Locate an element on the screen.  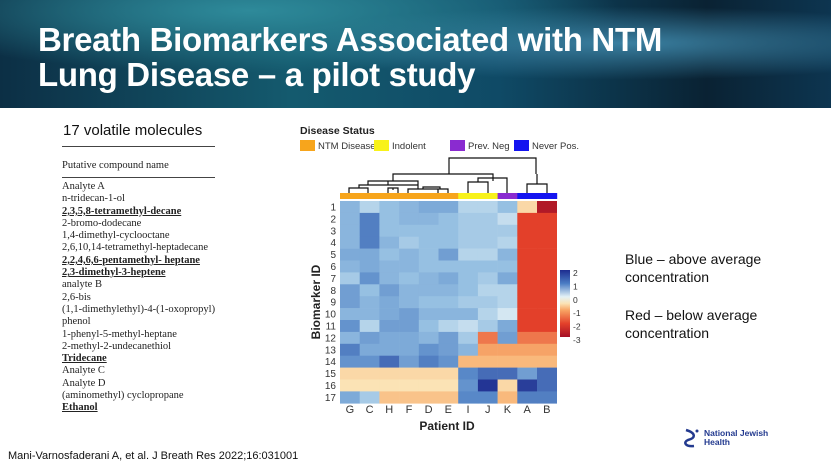
row-label: 6 is located at coordinates (333, 267).